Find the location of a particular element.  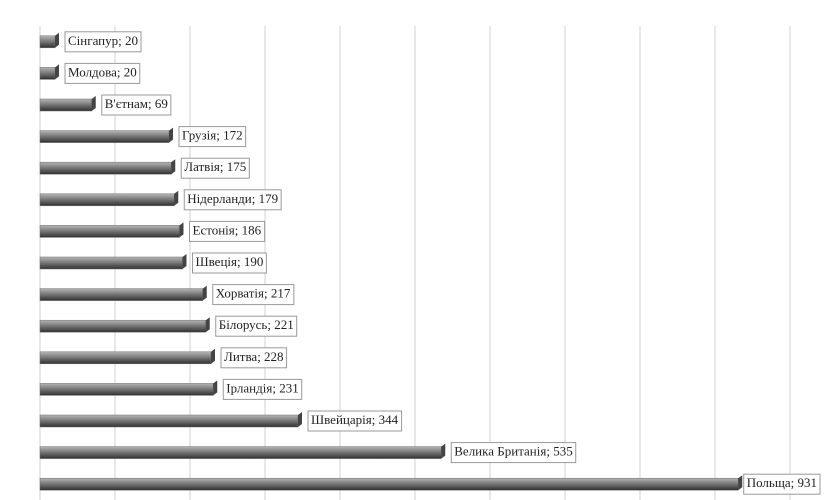

data-label: Латвія; 175 is located at coordinates (215, 166).